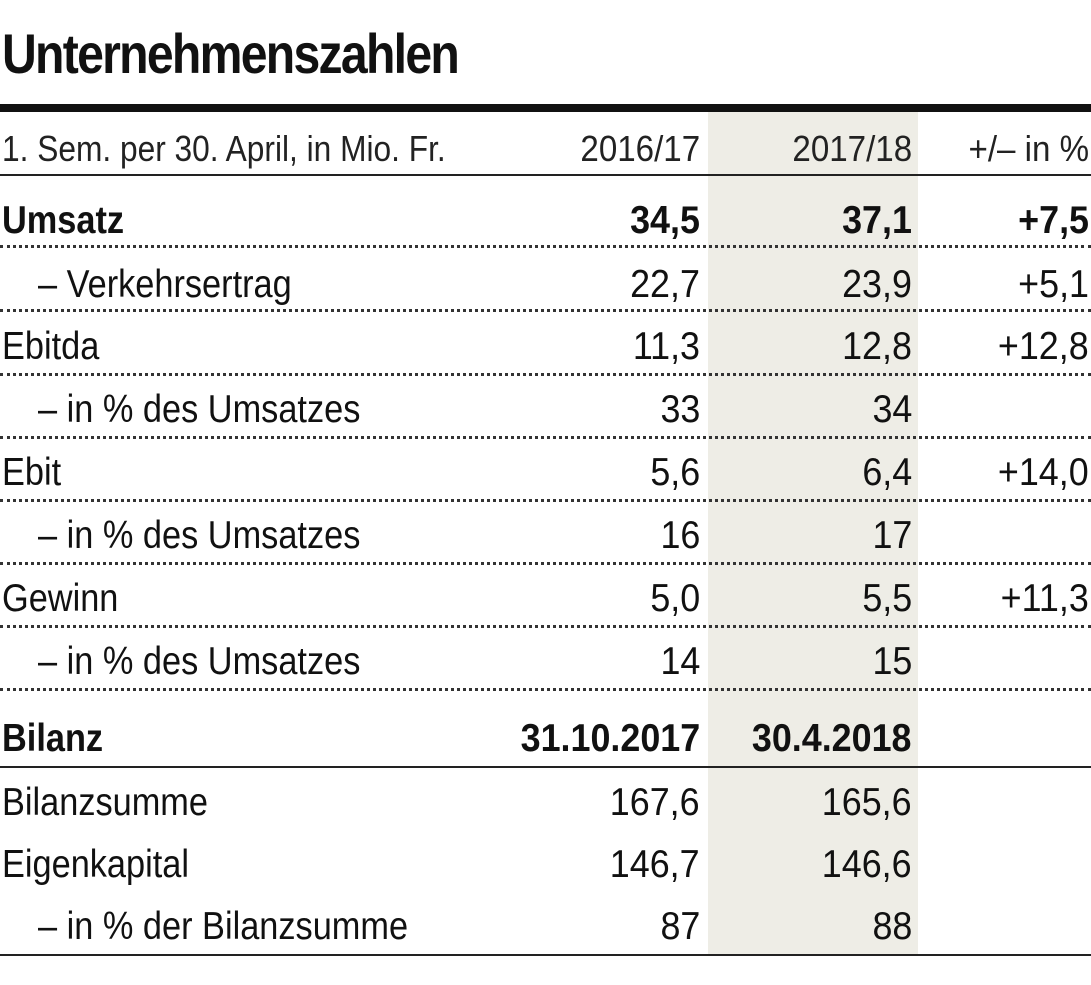  What do you see at coordinates (665, 284) in the screenshot?
I see `value-2016-17: 22,7` at bounding box center [665, 284].